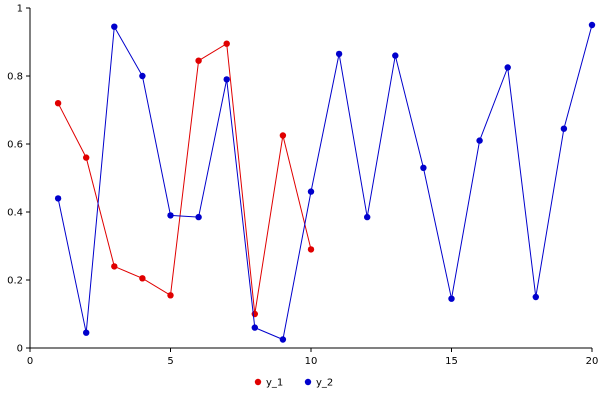  What do you see at coordinates (324, 383) in the screenshot?
I see `legend-label-y_2: y_2` at bounding box center [324, 383].